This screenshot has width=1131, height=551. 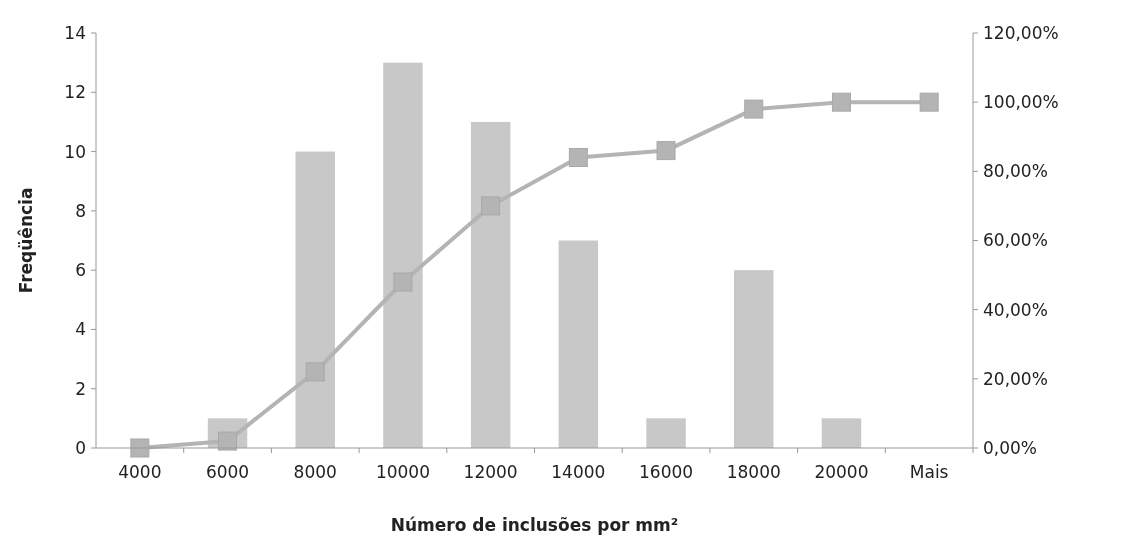 I want to click on y2-tick-label: 80,00%, so click(x=1015, y=171).